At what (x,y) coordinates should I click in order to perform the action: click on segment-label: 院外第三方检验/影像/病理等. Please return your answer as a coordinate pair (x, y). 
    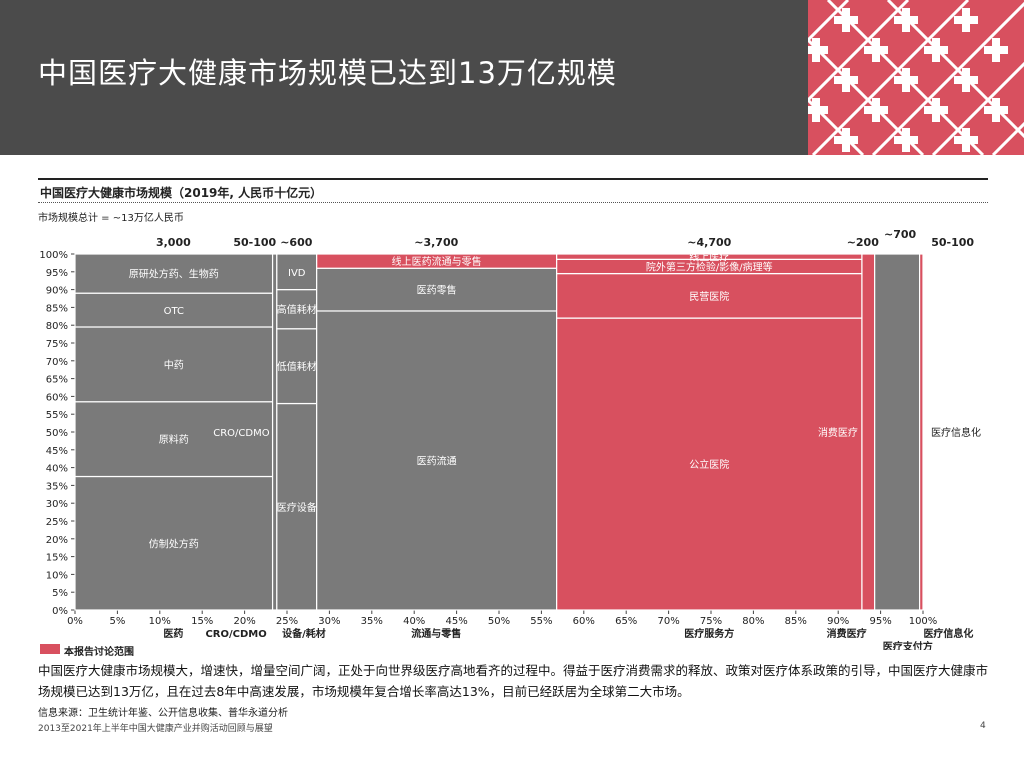
    Looking at the image, I should click on (709, 266).